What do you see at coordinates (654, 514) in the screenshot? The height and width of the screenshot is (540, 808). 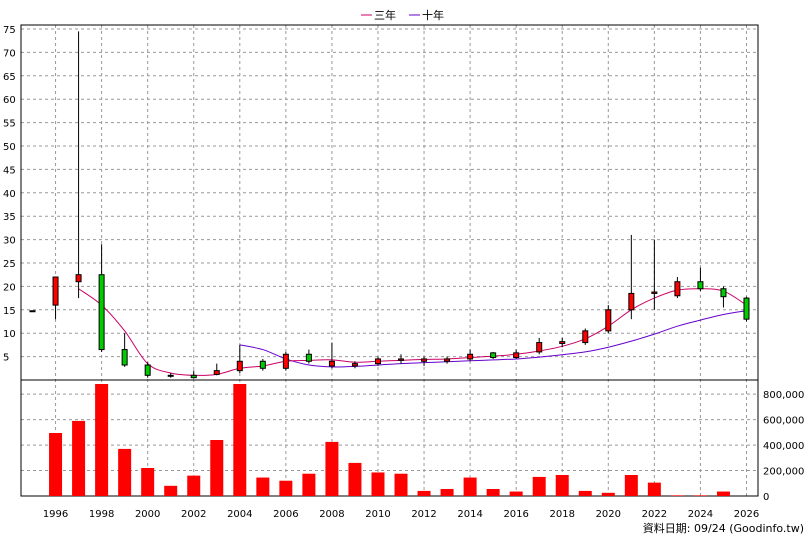 I see `year-tick-label: 2022` at bounding box center [654, 514].